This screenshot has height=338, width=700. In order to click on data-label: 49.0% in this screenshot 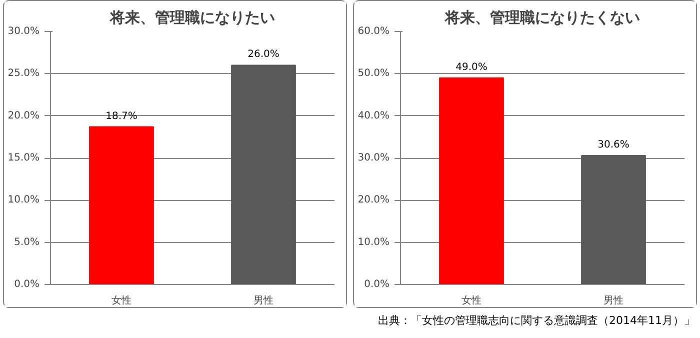, I will do `click(472, 67)`.